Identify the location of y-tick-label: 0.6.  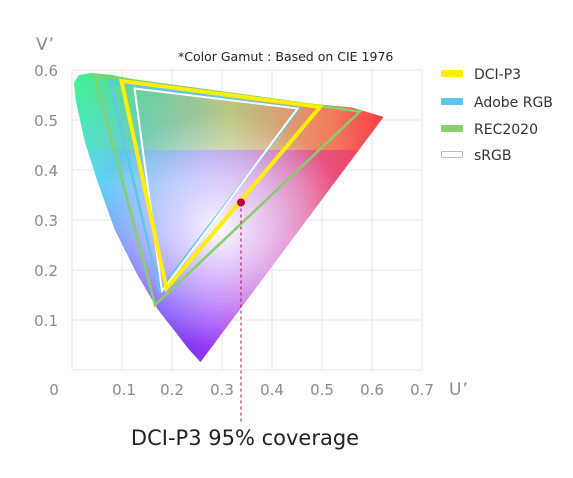
(46, 71).